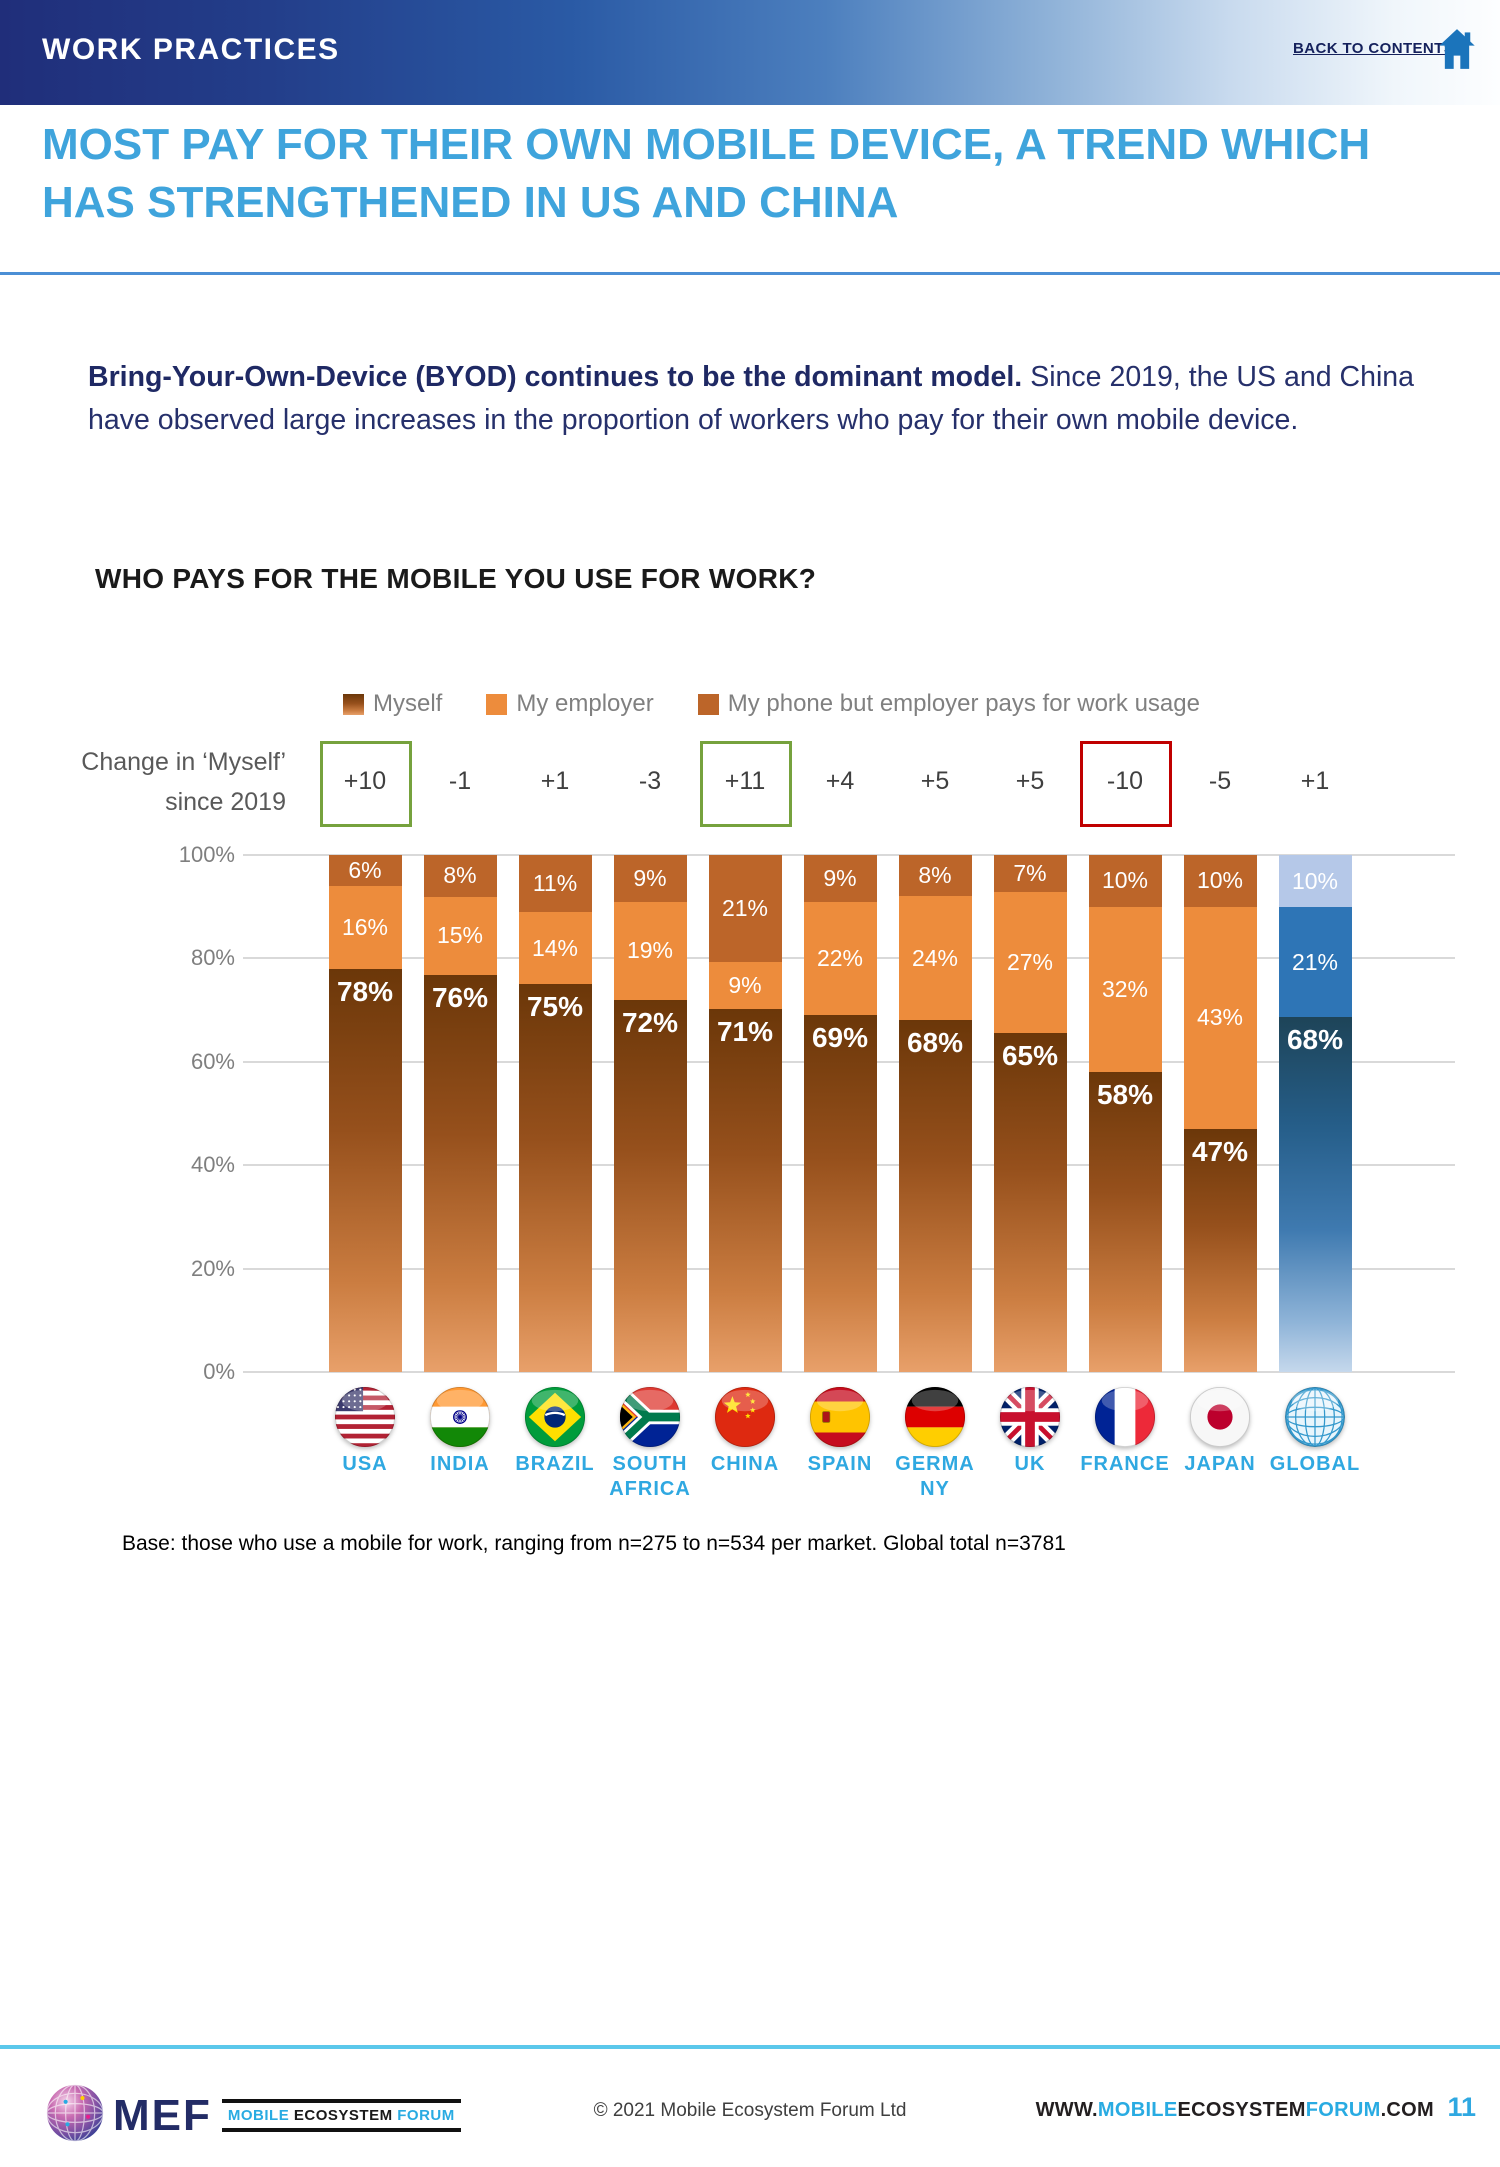 Image resolution: width=1500 pixels, height=2167 pixels. I want to click on segment-myself-south-africa: 72%, so click(650, 1185).